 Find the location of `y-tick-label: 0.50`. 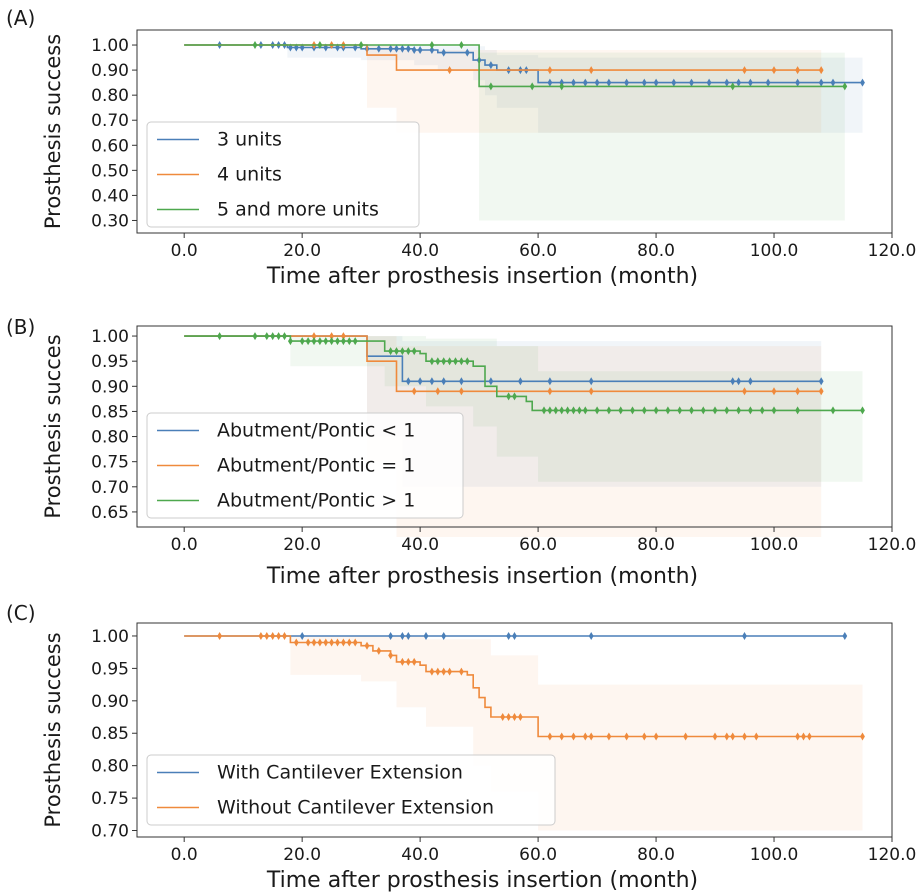

y-tick-label: 0.50 is located at coordinates (110, 171).